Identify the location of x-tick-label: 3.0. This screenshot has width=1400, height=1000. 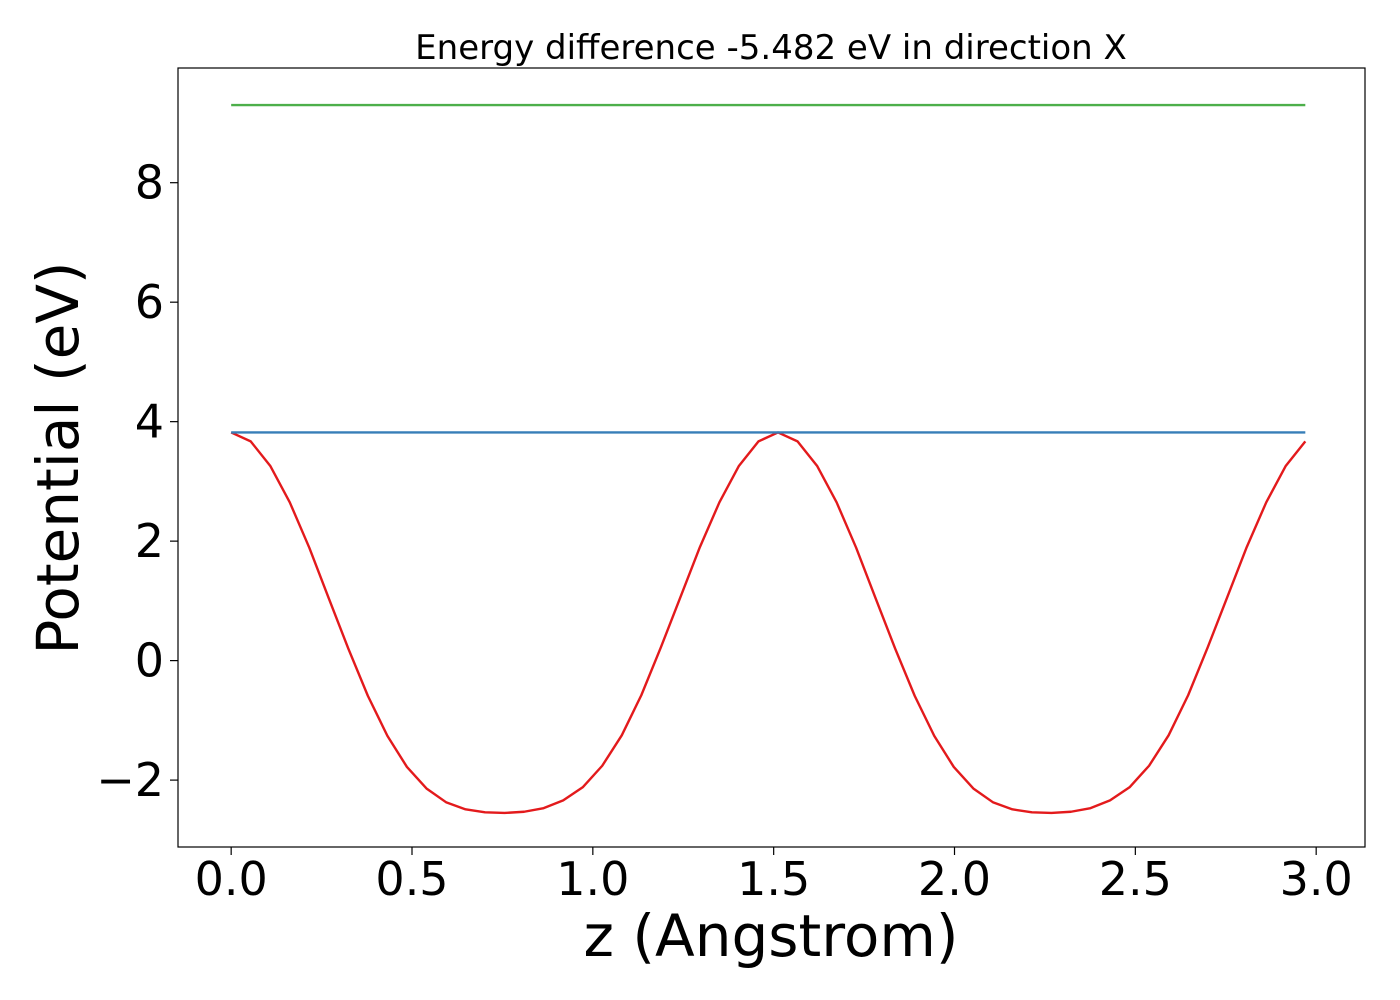
(1316, 879).